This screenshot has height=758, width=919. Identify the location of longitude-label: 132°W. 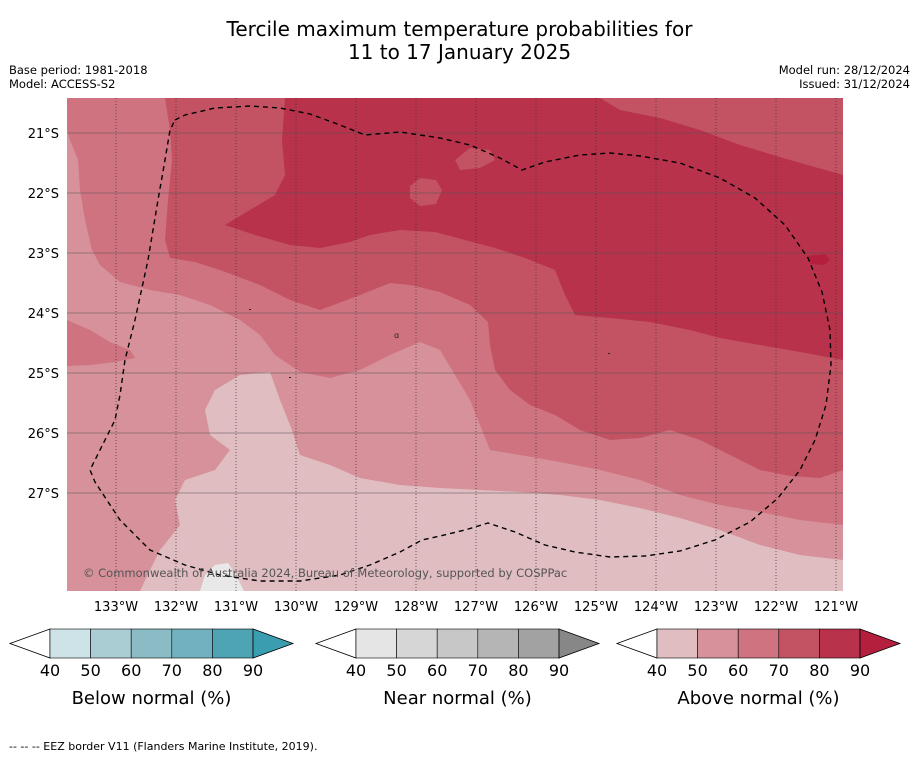
(176, 607).